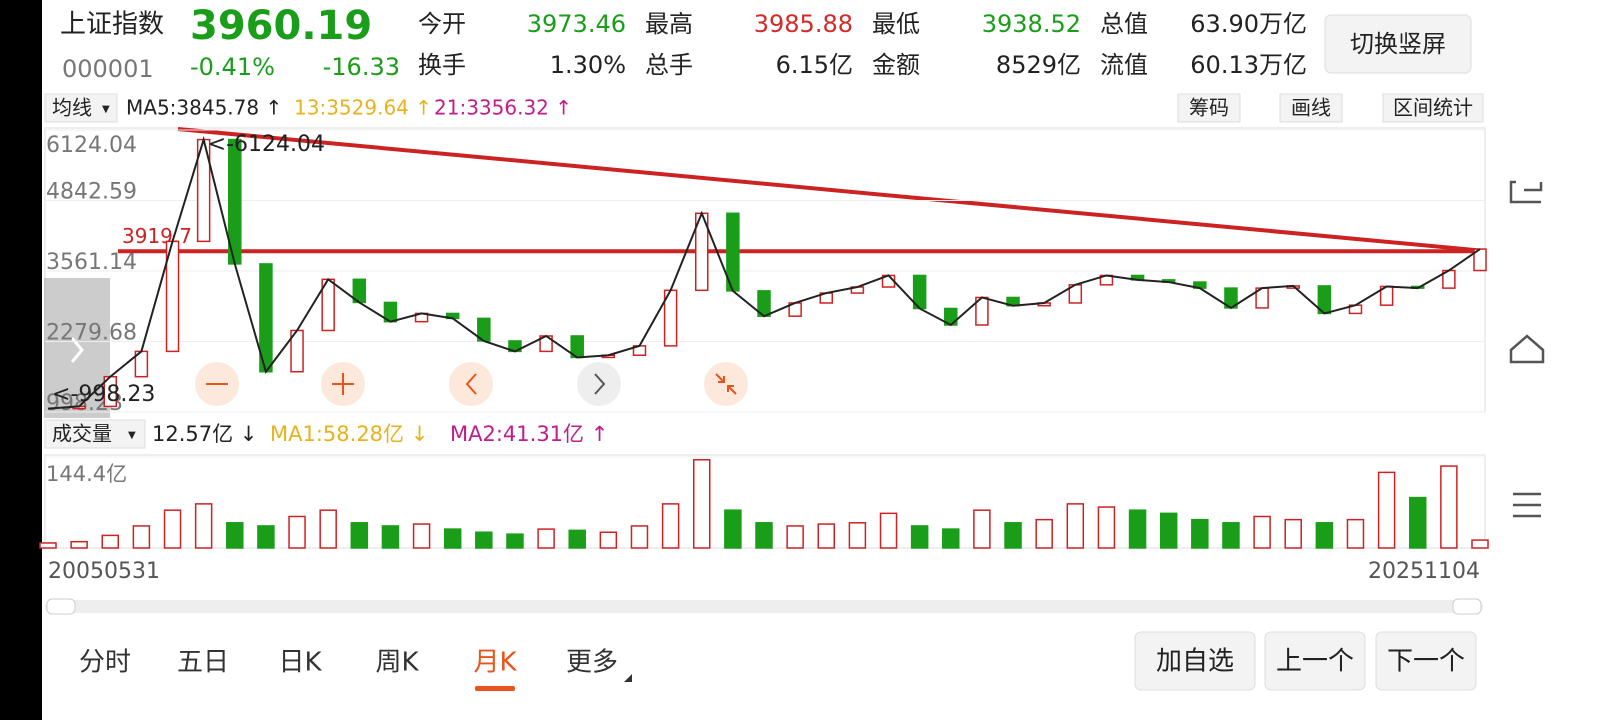  What do you see at coordinates (397, 663) in the screenshot?
I see `tab: 周K` at bounding box center [397, 663].